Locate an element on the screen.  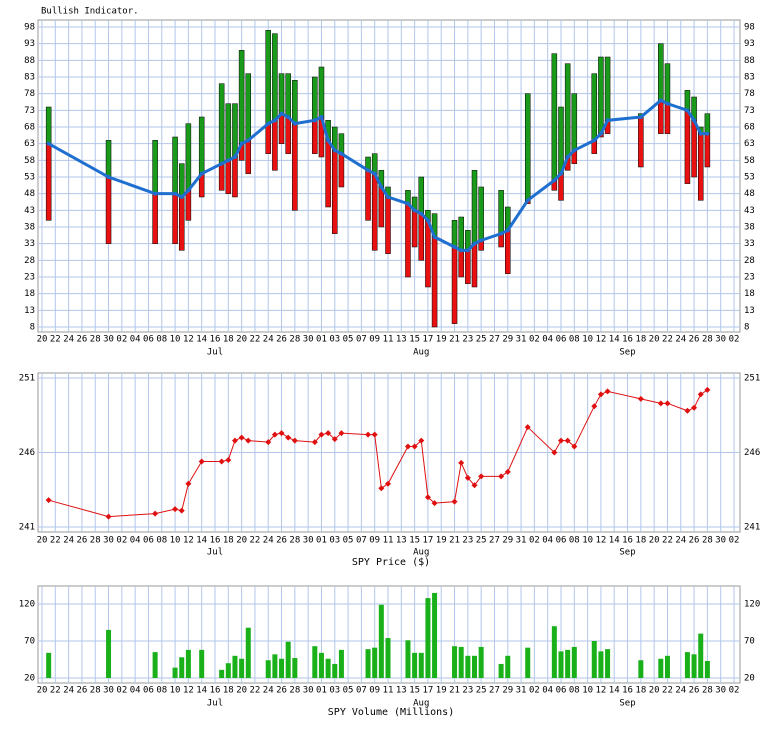
x-tick-label: 31 is located at coordinates (521, 541).